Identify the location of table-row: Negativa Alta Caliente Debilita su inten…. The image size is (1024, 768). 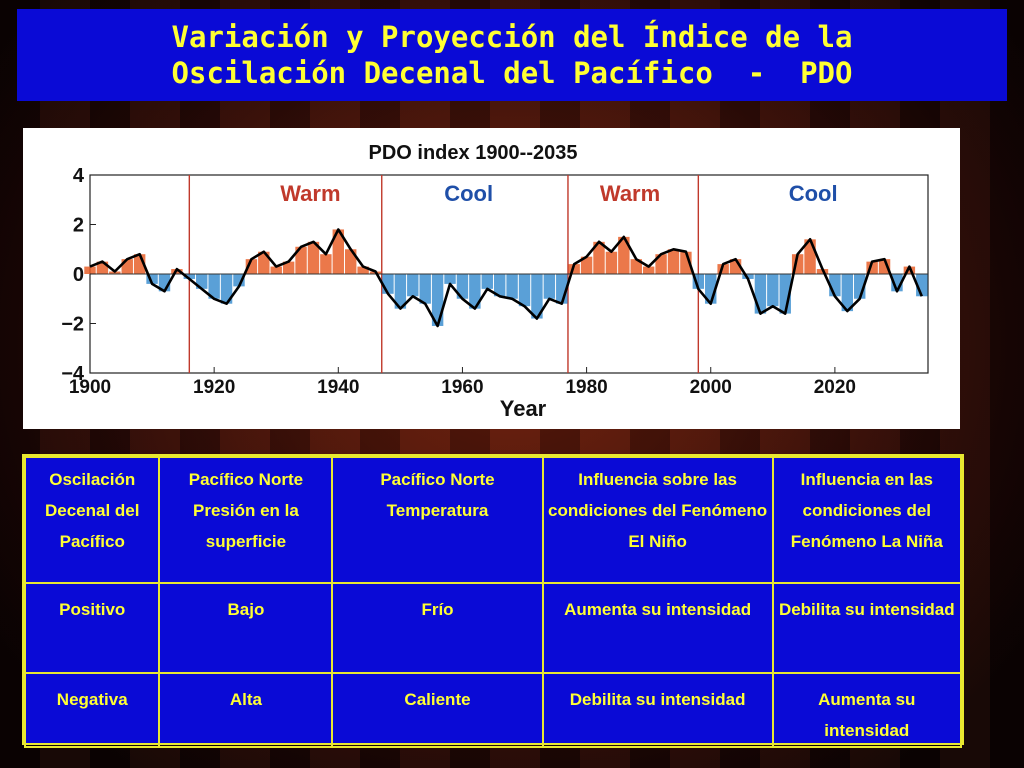
(493, 710).